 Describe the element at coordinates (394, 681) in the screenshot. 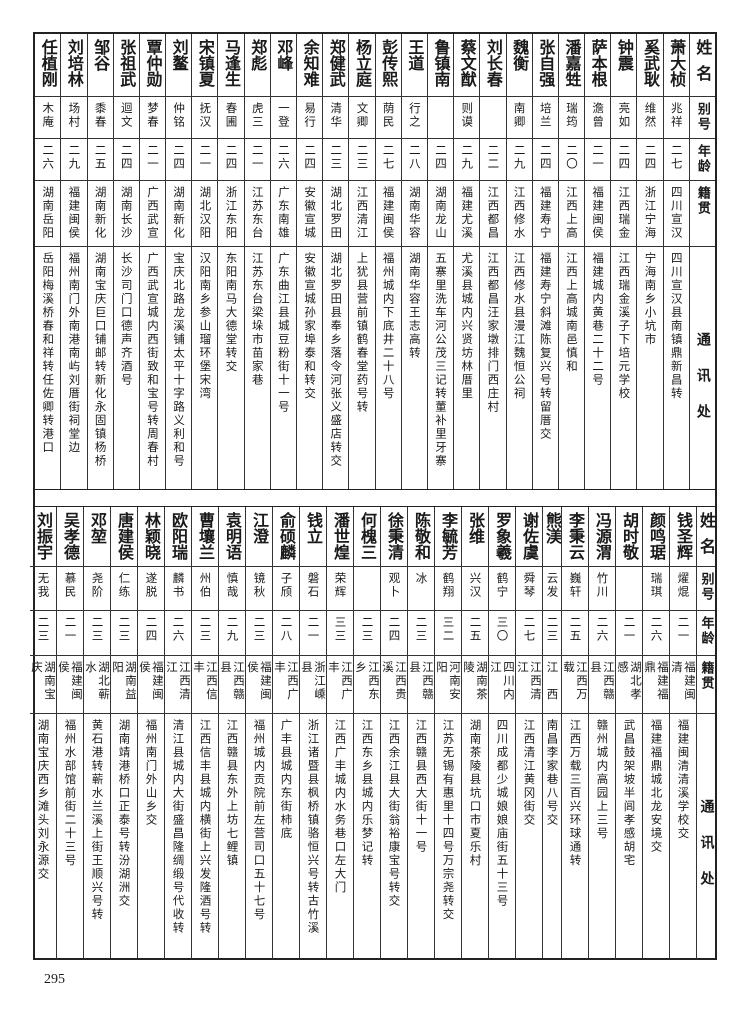

I see `person-native: 江西贵溪` at that location.